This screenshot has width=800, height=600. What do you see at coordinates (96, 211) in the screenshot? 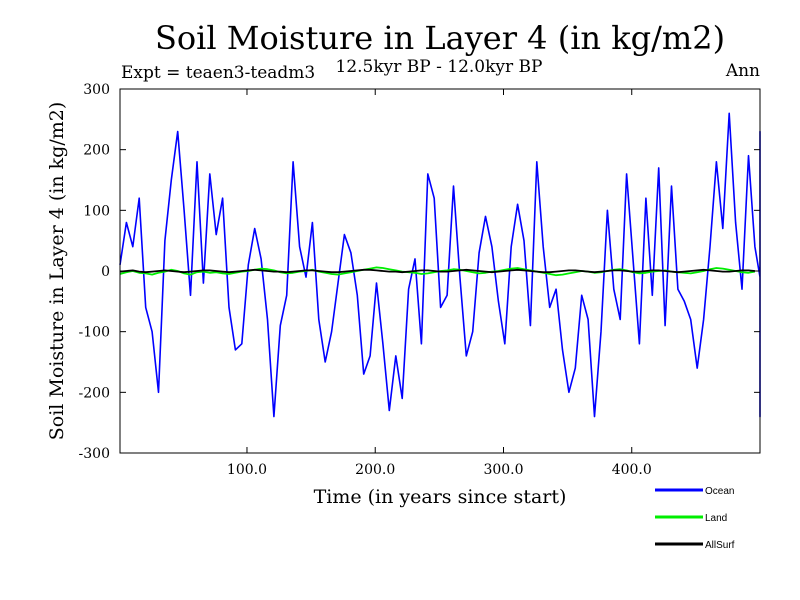
I see `y-tick-label: 100` at bounding box center [96, 211].